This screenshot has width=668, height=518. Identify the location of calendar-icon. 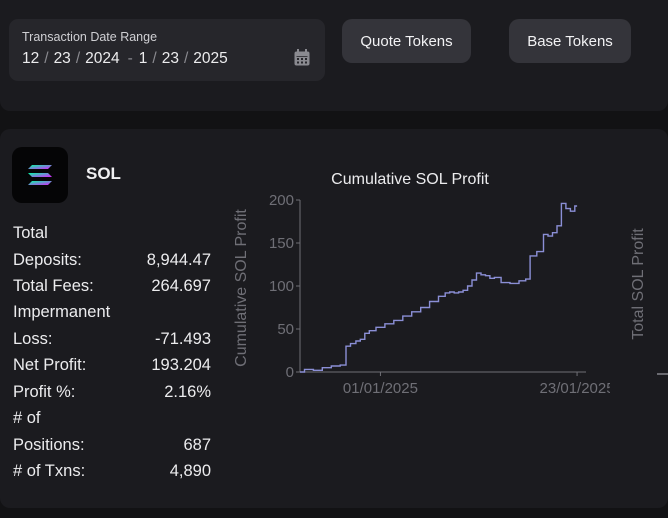
(302, 57).